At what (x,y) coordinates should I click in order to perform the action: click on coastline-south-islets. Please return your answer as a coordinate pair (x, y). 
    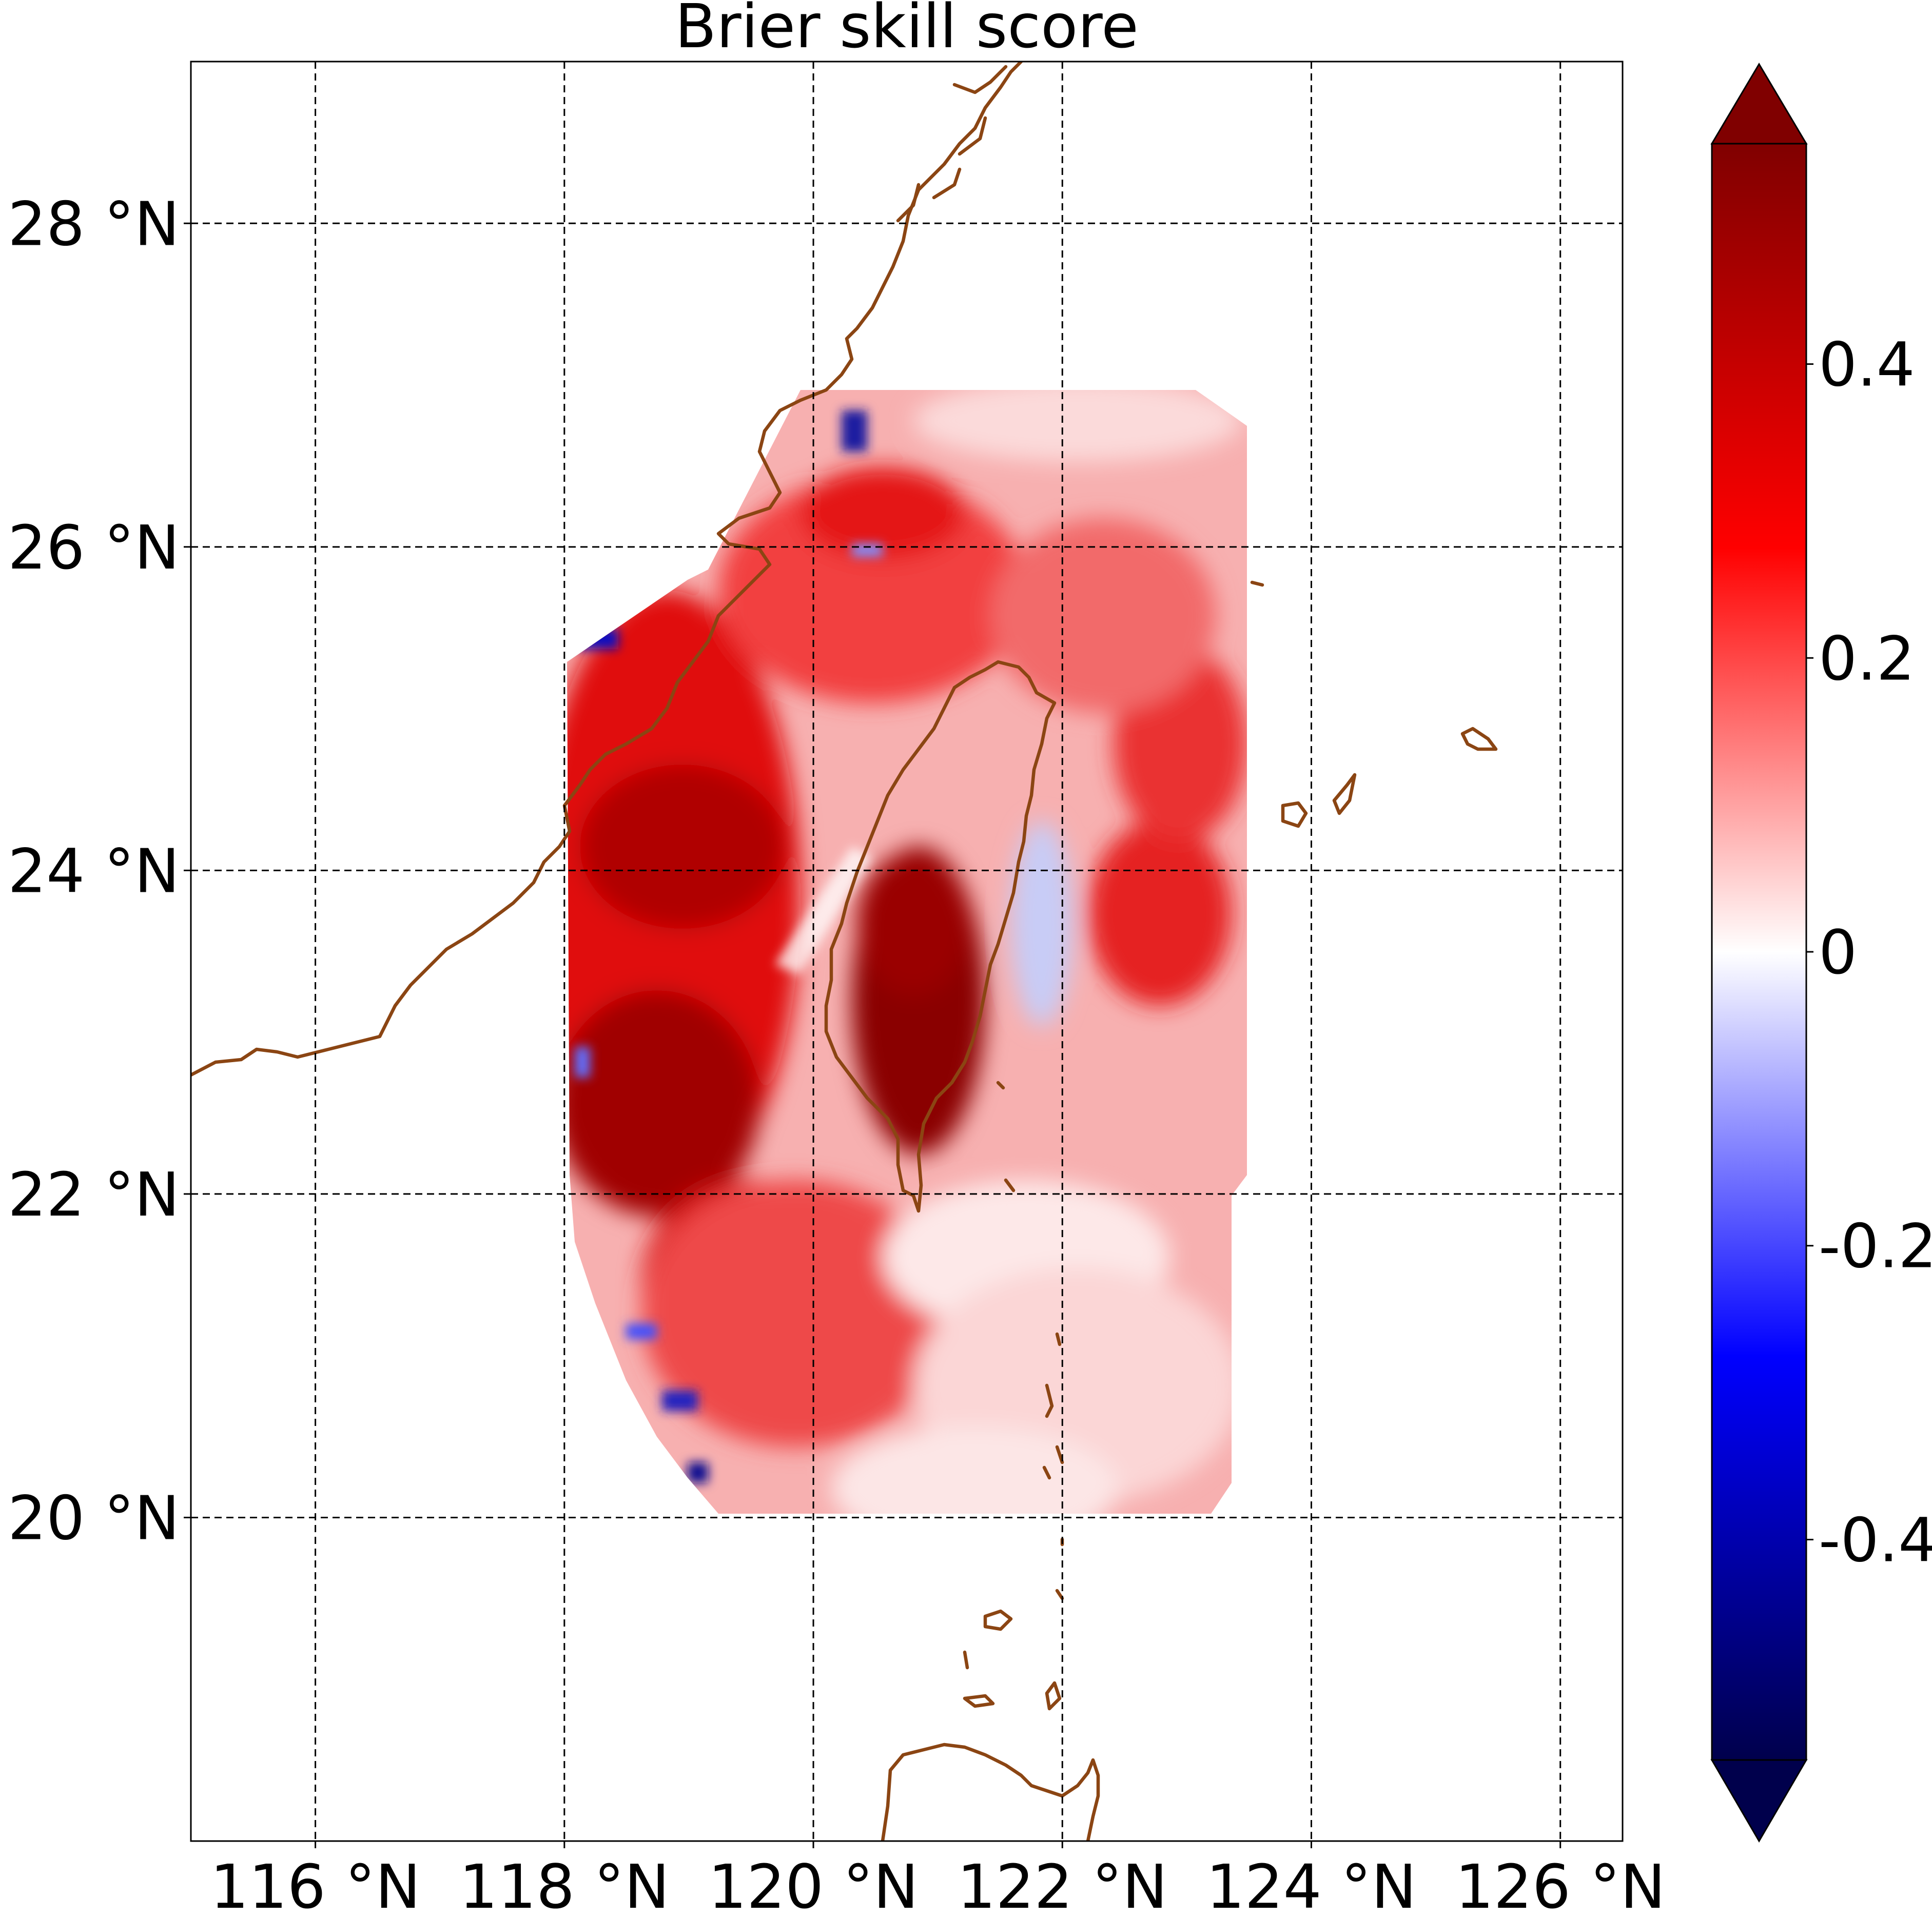
    Looking at the image, I should click on (1053, 1406).